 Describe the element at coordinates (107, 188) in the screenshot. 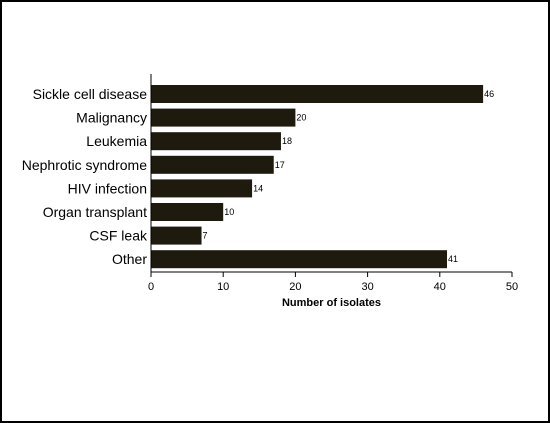

I see `category-label: HIV infection` at that location.